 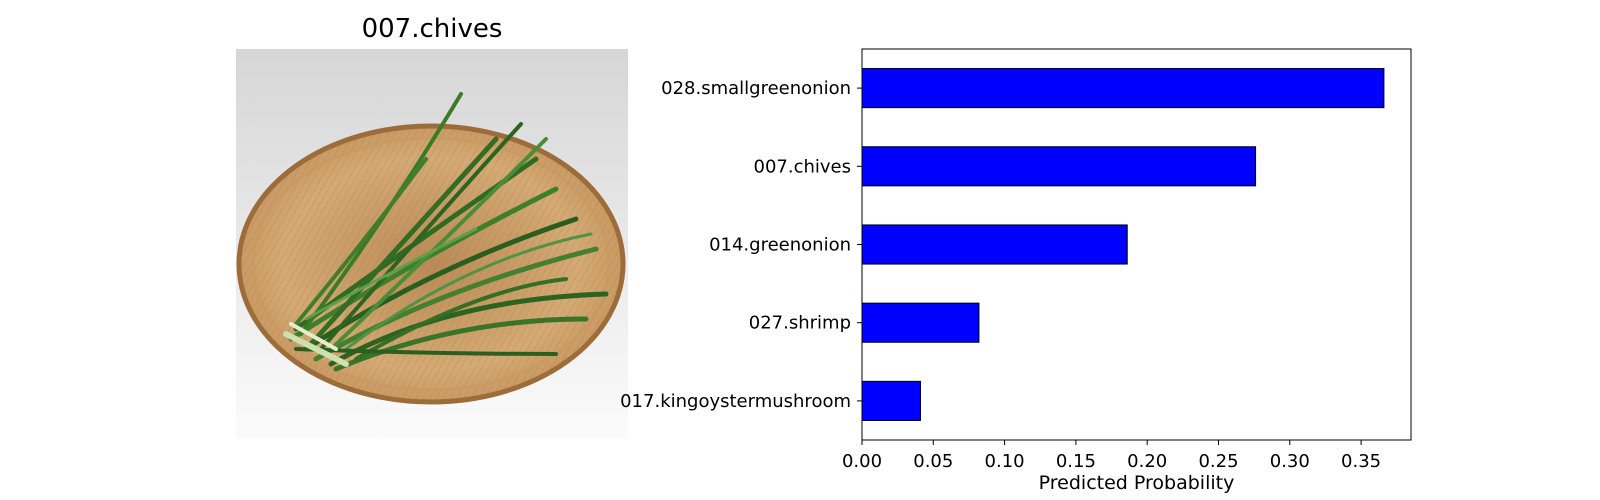 I want to click on bar-014-greenonion, so click(x=994, y=244).